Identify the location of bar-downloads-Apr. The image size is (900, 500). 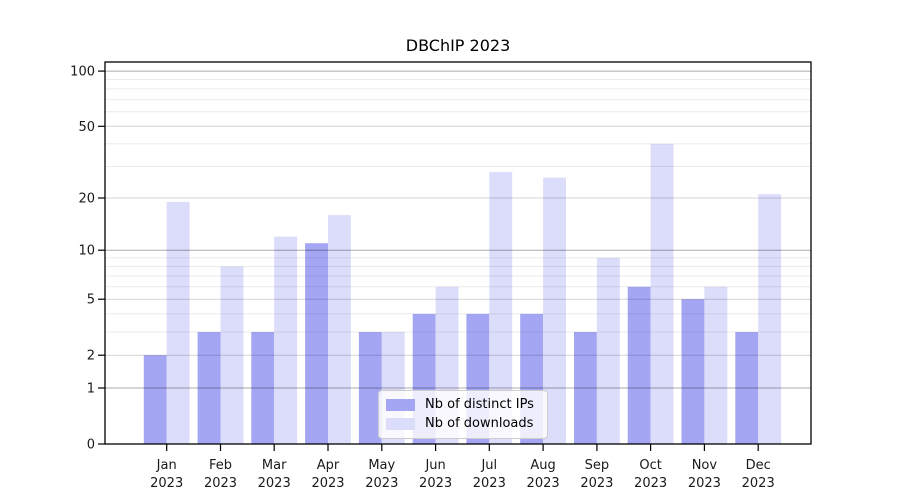
(339, 329).